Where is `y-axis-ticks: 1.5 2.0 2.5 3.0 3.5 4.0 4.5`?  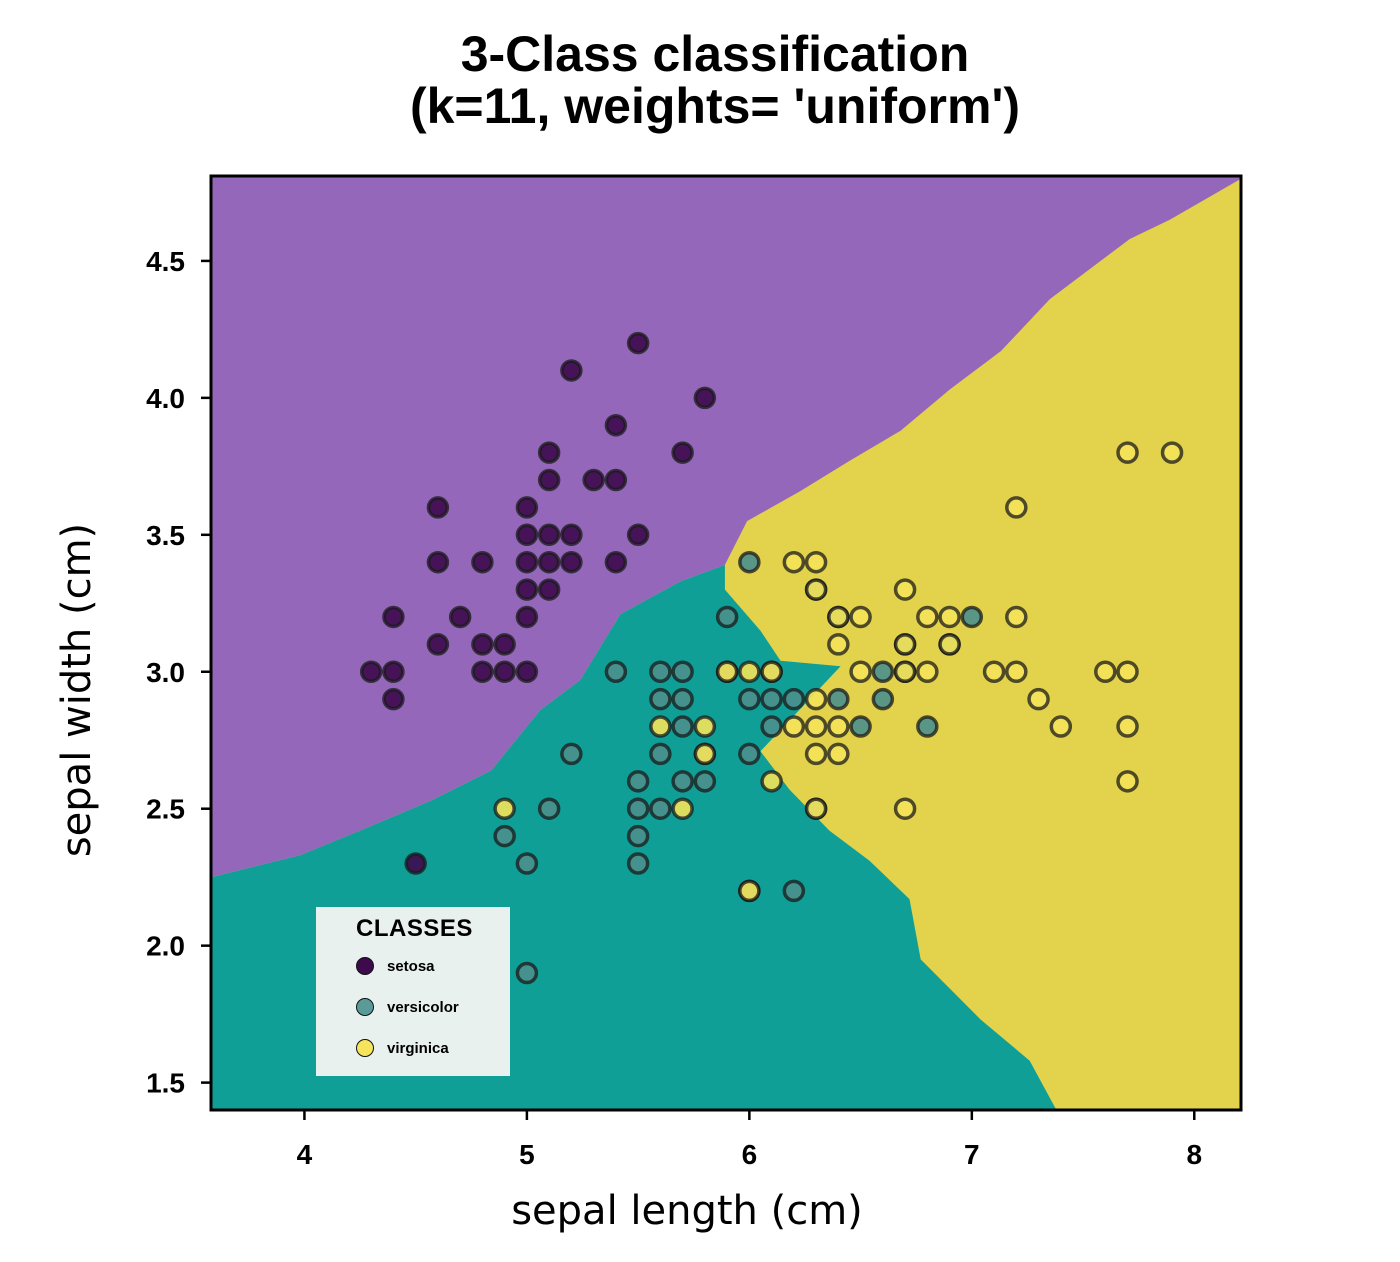
y-axis-ticks: 1.5 2.0 2.5 3.0 3.5 4.0 4.5 is located at coordinates (178, 672).